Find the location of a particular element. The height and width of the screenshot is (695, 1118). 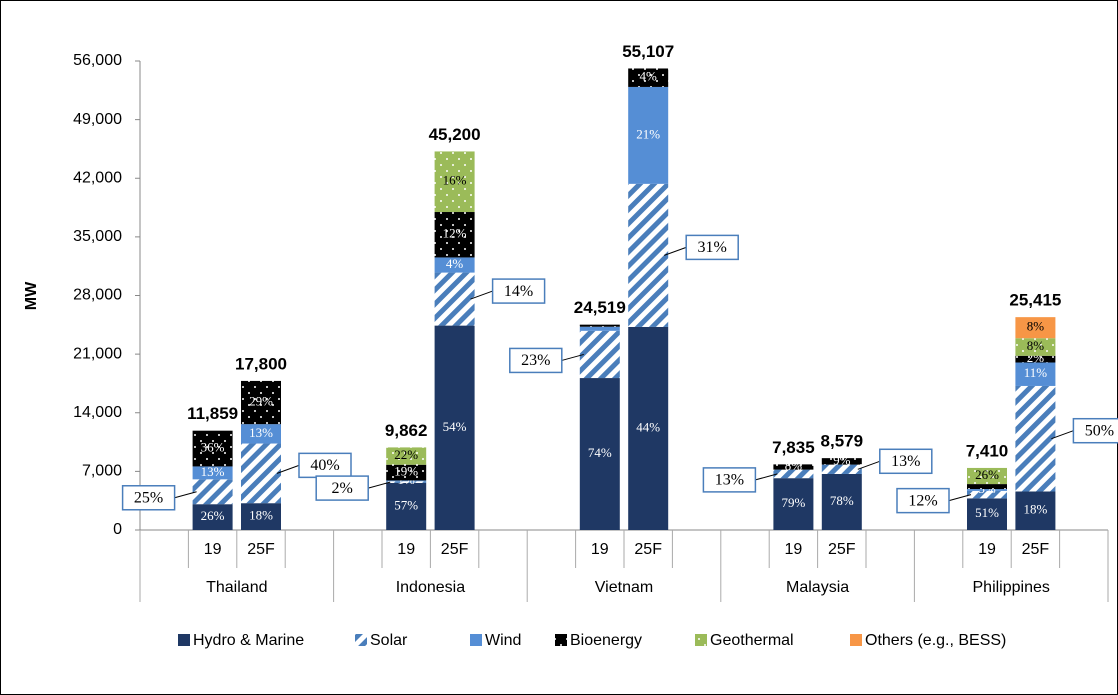

group-label: Philippines is located at coordinates (1011, 587).